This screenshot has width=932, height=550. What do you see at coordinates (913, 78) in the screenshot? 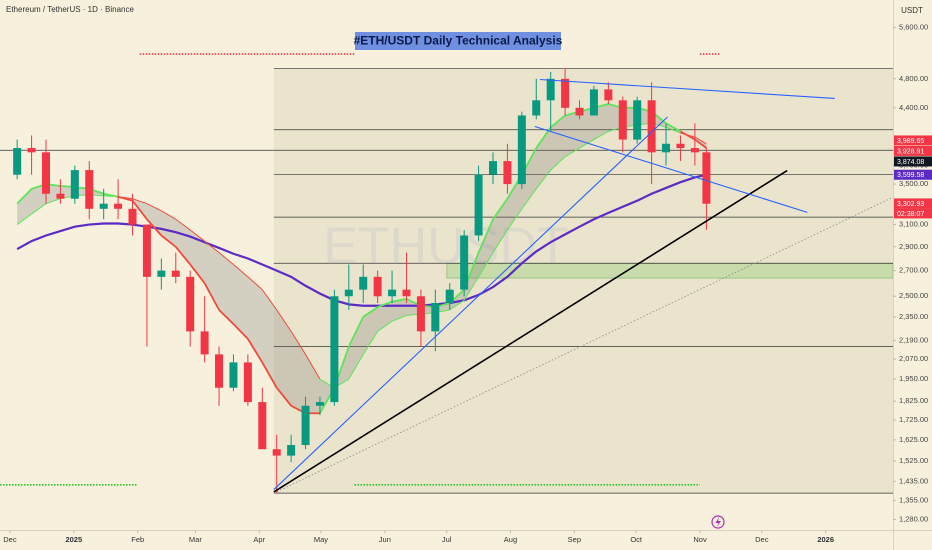
I see `y-tick-label: 4,800.00` at bounding box center [913, 78].